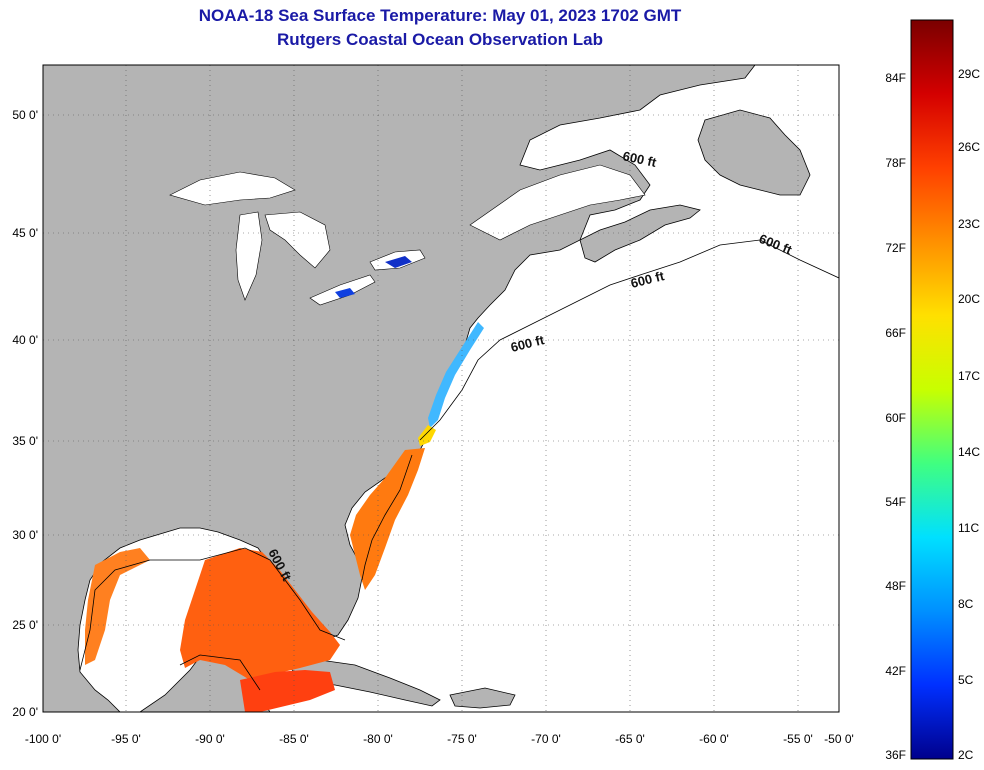 The height and width of the screenshot is (770, 984). I want to click on cb-label-11c: 11C, so click(968, 528).